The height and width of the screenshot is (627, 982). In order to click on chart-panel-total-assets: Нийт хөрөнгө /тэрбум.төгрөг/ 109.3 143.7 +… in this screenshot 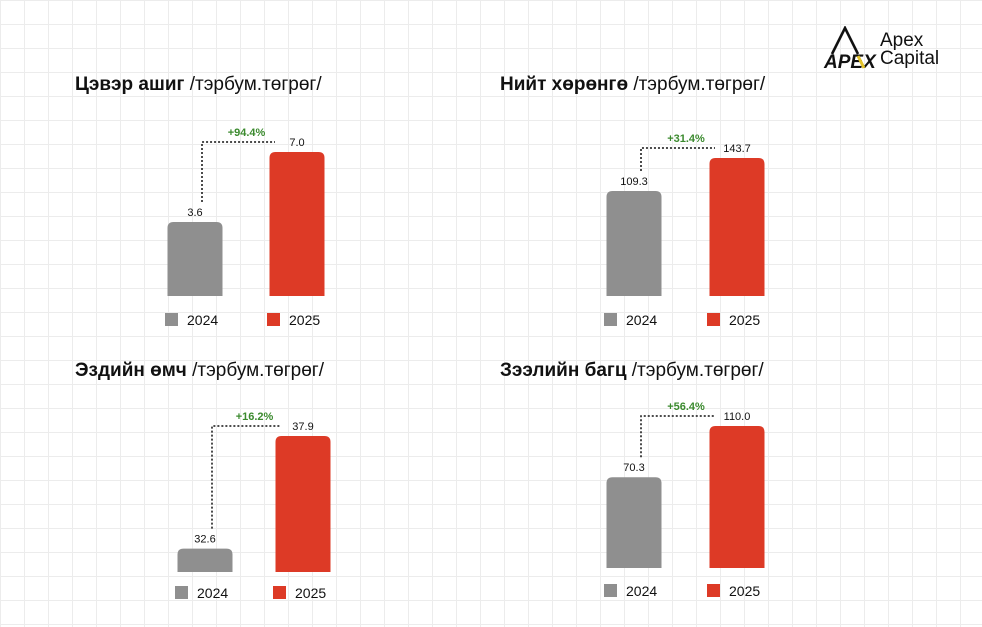, I will do `click(665, 205)`.